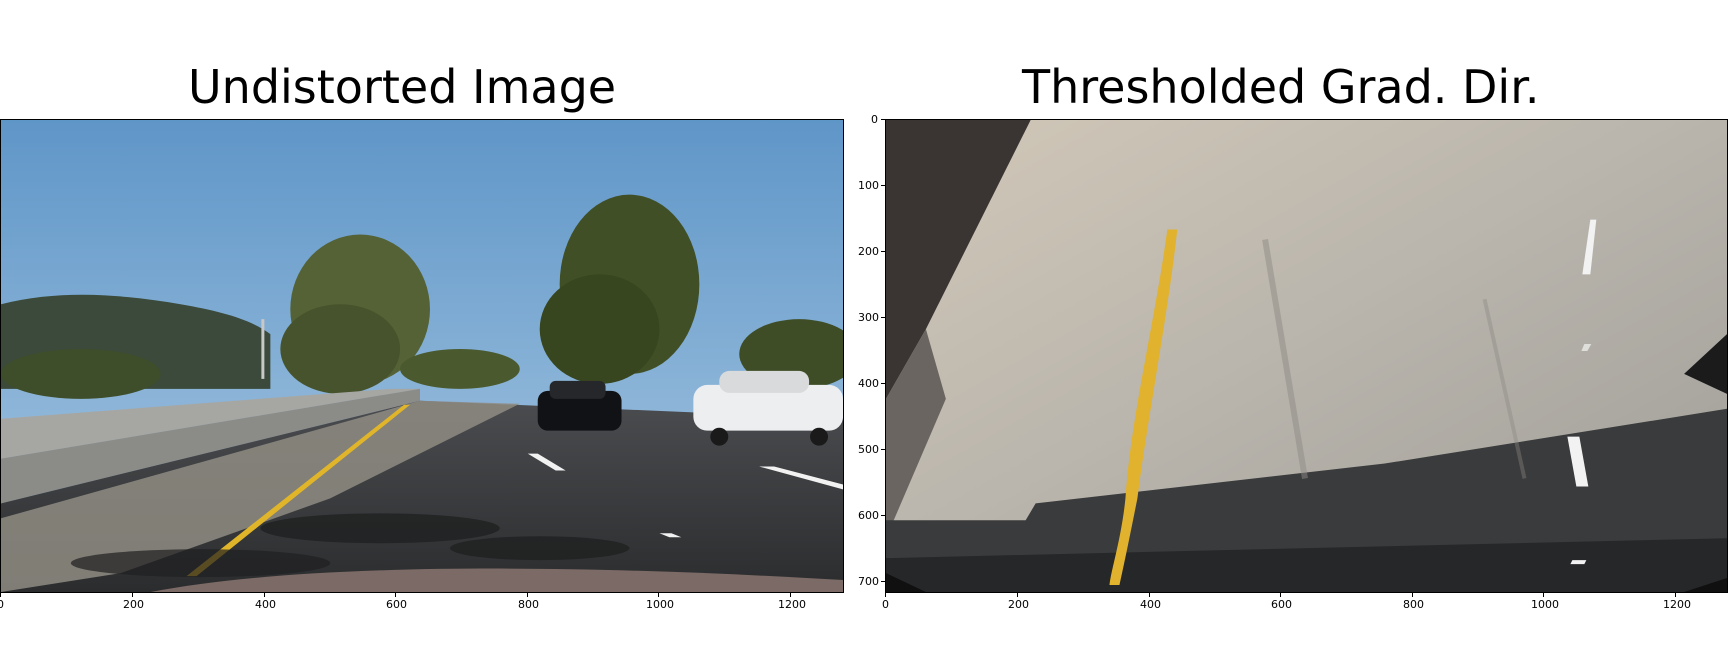 The width and height of the screenshot is (1728, 648). Describe the element at coordinates (868, 515) in the screenshot. I see `right-y-tick-label: 600` at that location.